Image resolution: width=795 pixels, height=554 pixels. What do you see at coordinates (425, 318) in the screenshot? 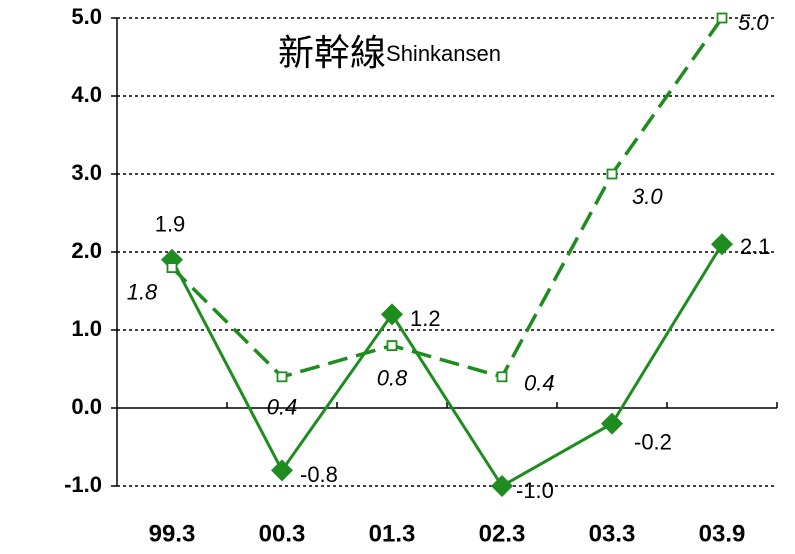
I see `data-label: 1.2` at bounding box center [425, 318].